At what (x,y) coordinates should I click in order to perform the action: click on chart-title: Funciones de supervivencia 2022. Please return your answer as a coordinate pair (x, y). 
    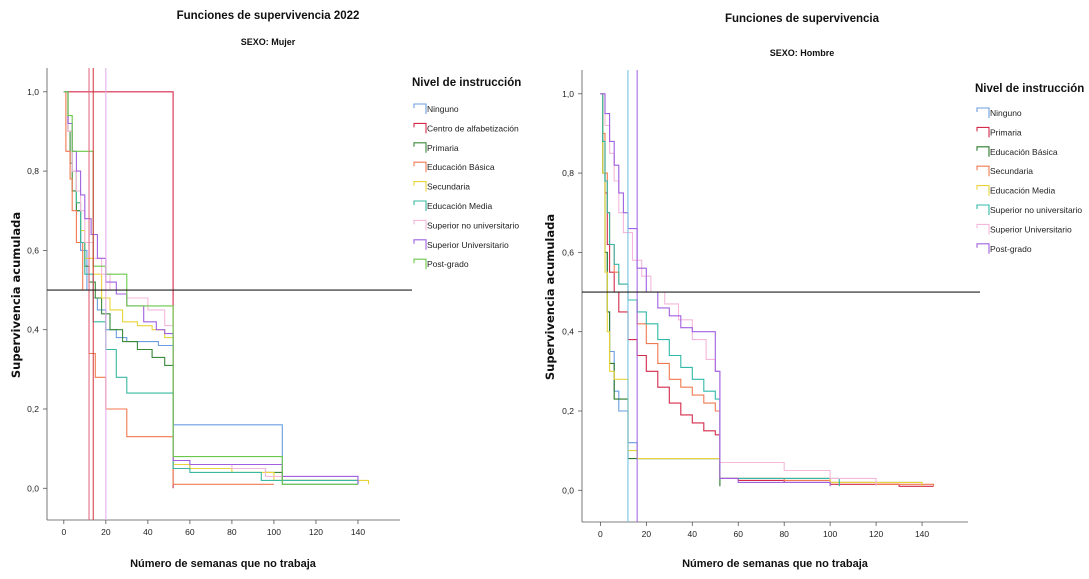
    Looking at the image, I should click on (268, 16).